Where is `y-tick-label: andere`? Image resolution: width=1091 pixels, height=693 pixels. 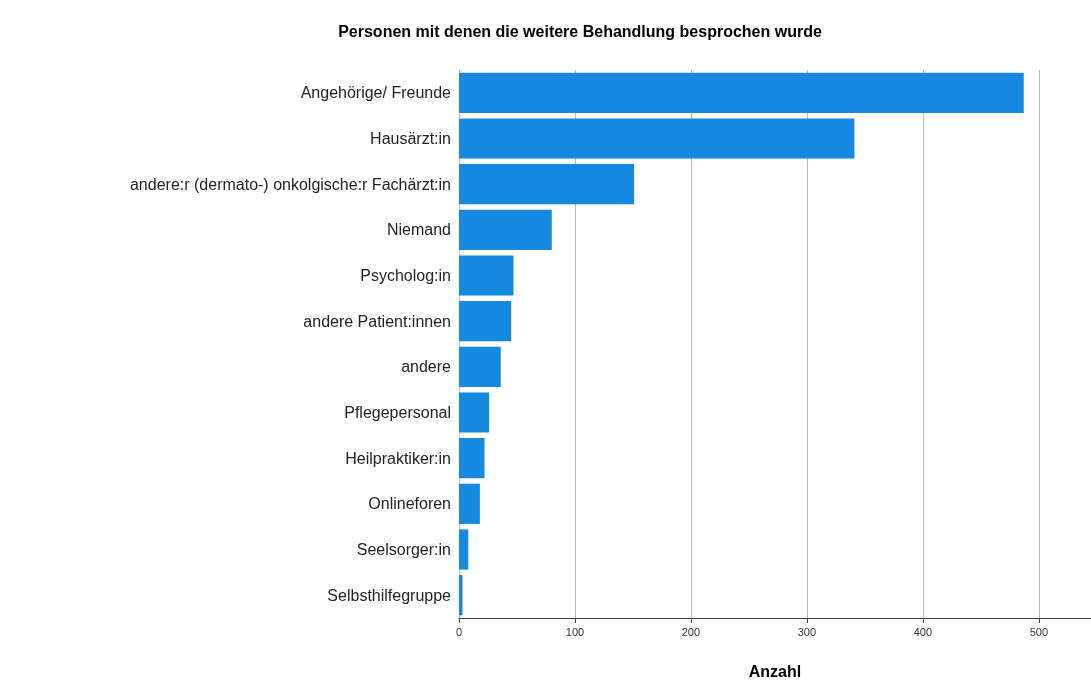 y-tick-label: andere is located at coordinates (426, 367).